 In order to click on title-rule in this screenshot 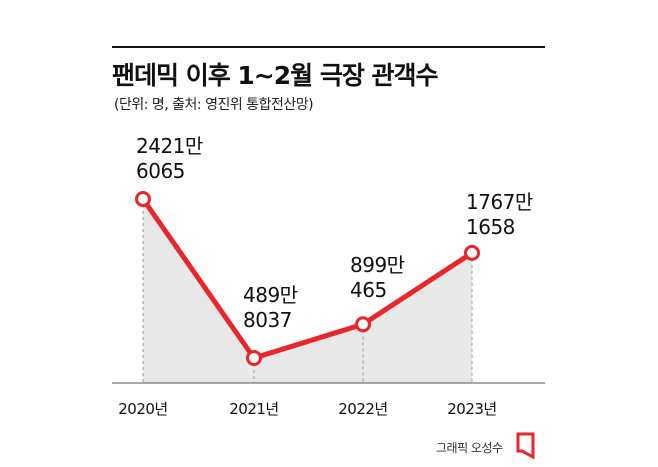, I will do `click(328, 47)`.